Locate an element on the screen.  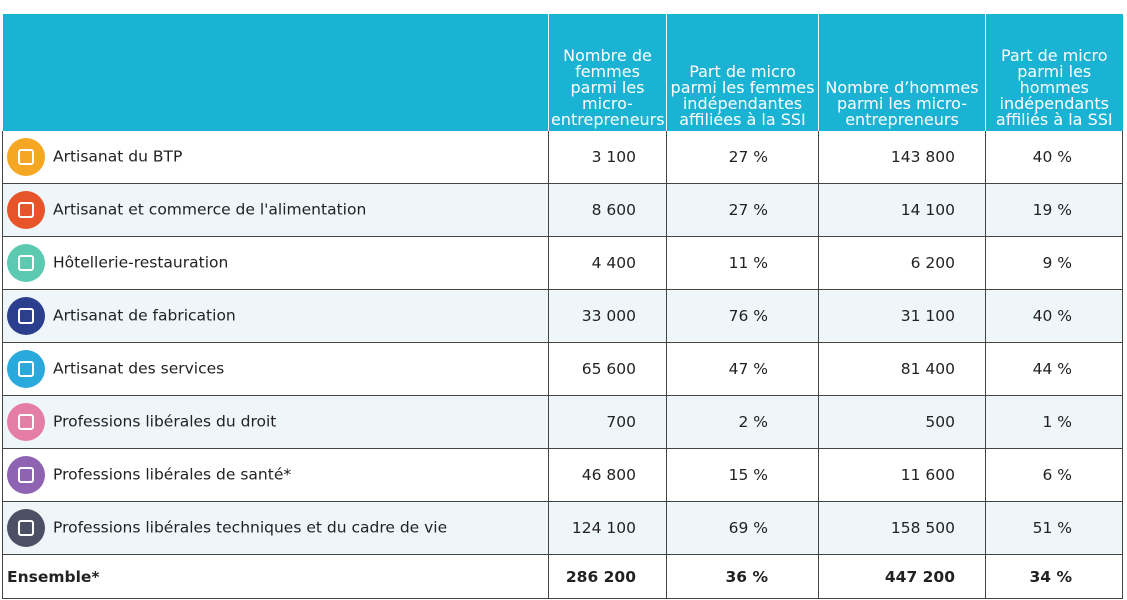
cell-value: 44 % is located at coordinates (1054, 369).